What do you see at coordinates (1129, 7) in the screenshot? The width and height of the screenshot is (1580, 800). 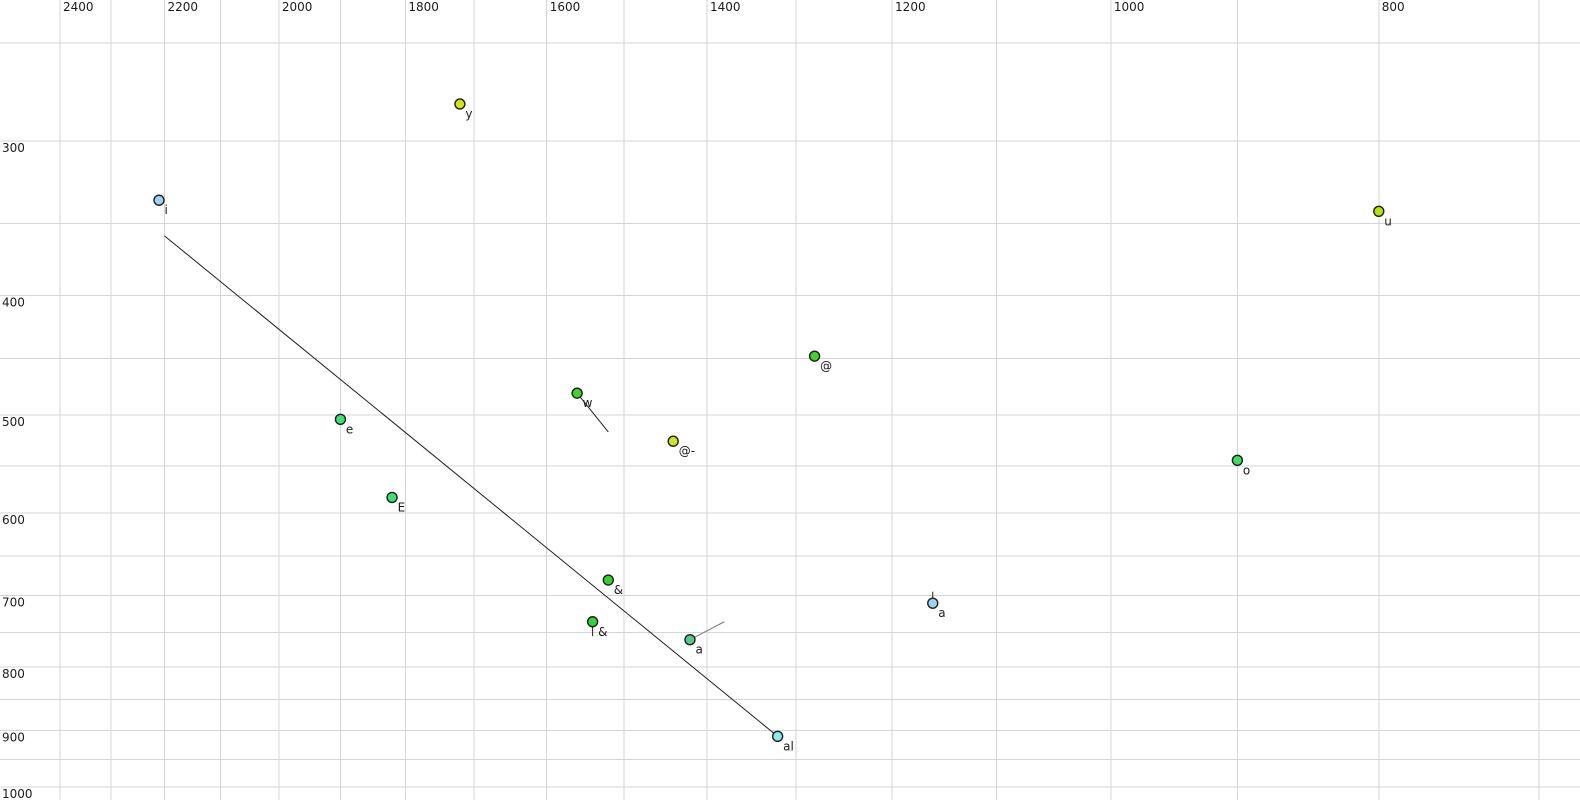 I see `x-tick-label: 1000` at bounding box center [1129, 7].